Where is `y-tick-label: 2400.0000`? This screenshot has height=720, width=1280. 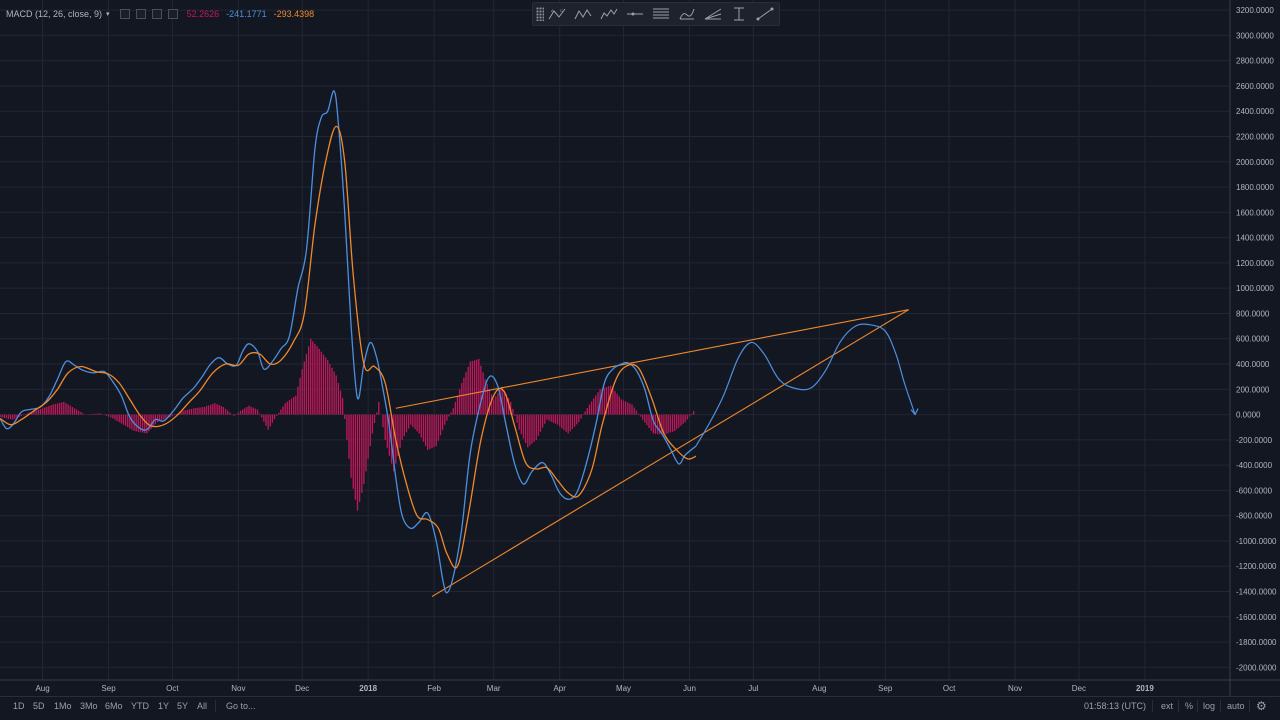 y-tick-label: 2400.0000 is located at coordinates (1255, 111).